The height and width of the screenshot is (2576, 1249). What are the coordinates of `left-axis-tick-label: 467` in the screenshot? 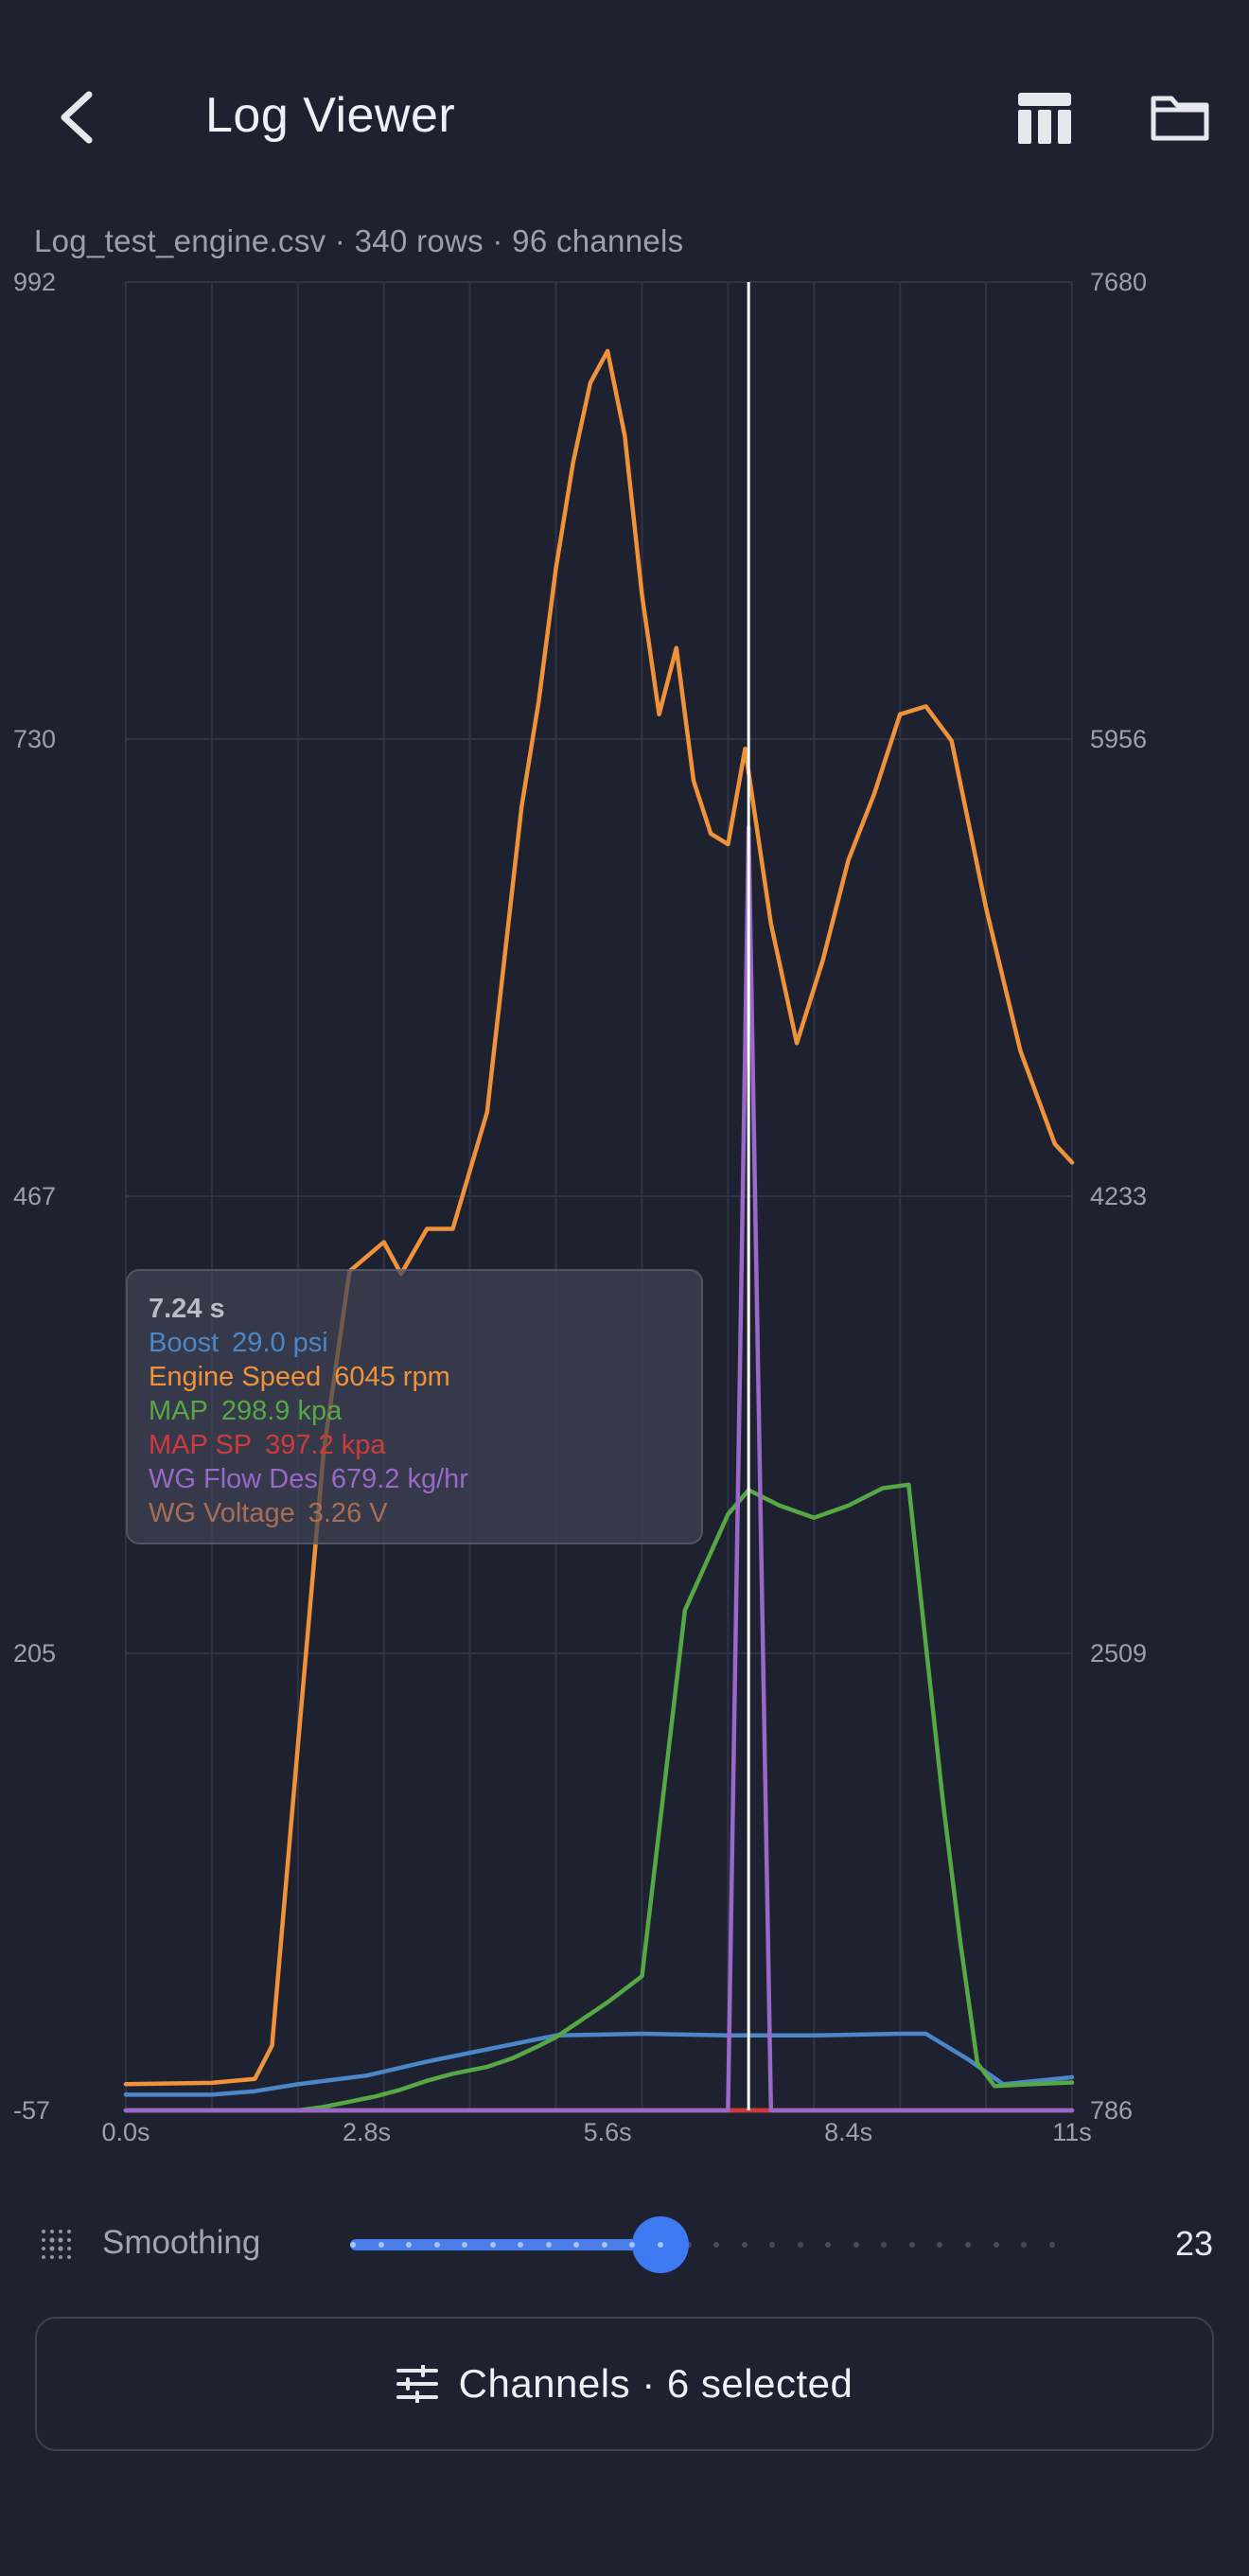 It's located at (34, 1196).